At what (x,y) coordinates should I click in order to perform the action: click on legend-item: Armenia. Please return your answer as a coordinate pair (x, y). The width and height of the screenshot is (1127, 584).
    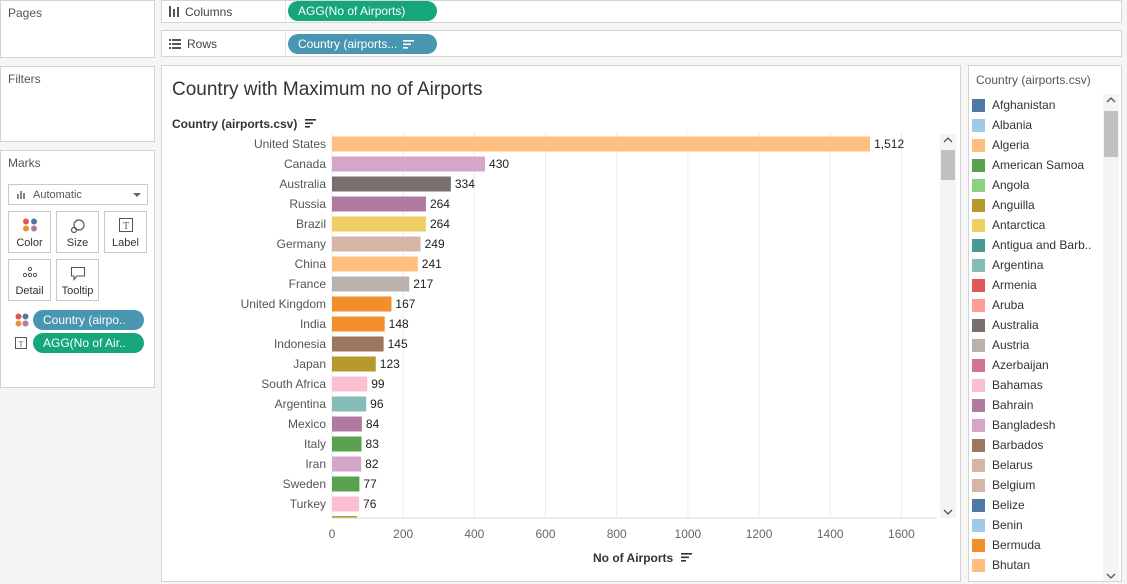
    Looking at the image, I should click on (1004, 285).